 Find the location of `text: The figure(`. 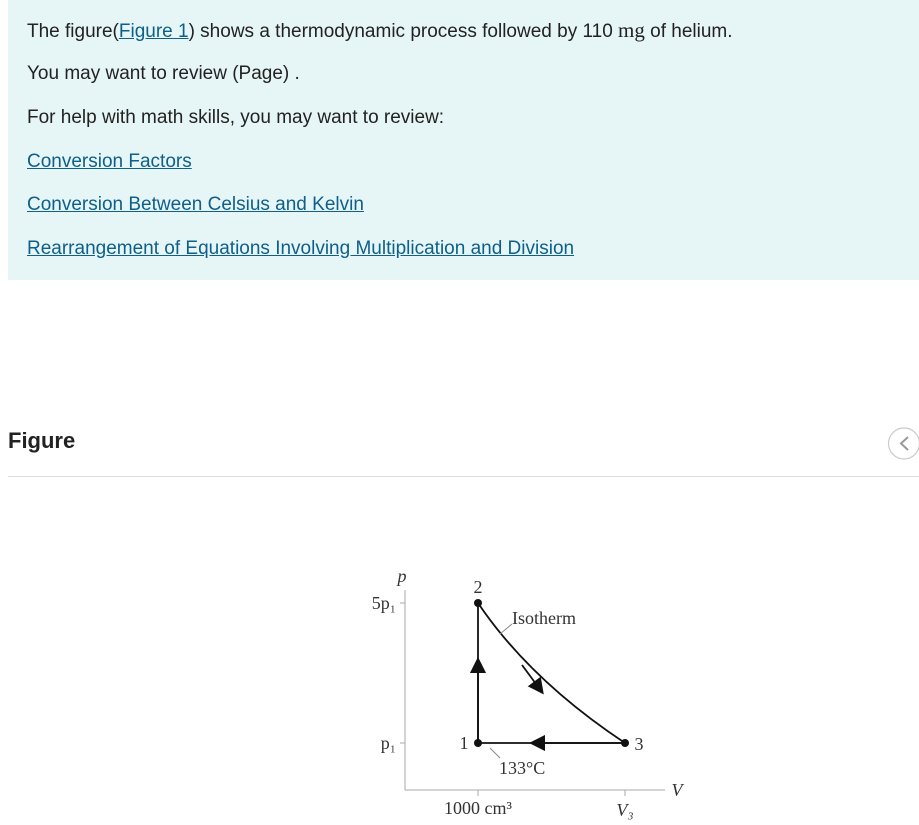

text: The figure( is located at coordinates (73, 31).